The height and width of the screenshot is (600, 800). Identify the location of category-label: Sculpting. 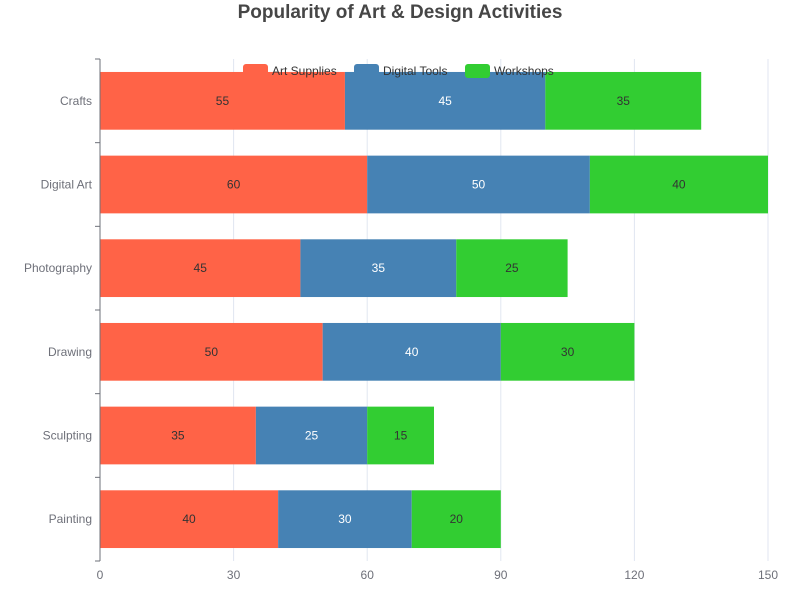
(67, 436).